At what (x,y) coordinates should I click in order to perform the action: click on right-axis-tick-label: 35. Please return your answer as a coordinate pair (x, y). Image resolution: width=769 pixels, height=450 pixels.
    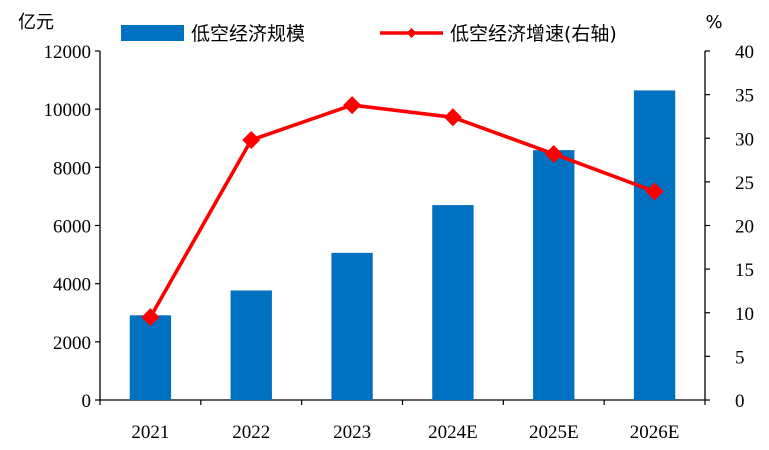
    Looking at the image, I should click on (744, 96).